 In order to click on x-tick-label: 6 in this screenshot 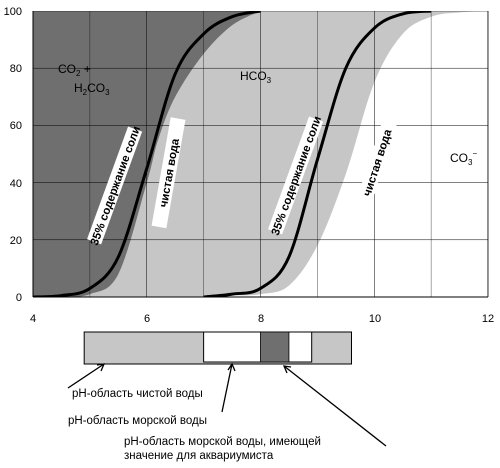, I will do `click(147, 319)`.